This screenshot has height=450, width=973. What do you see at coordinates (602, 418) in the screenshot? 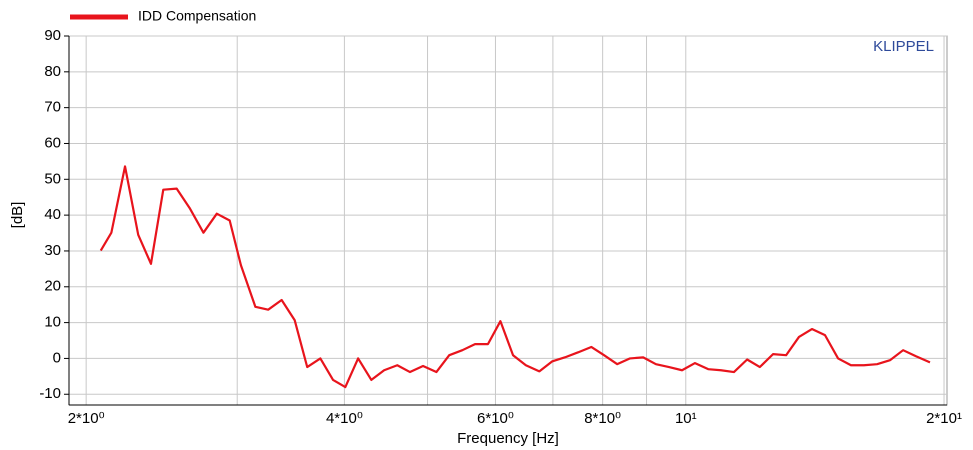
I see `x-tick-label: 8*10⁰` at bounding box center [602, 418].